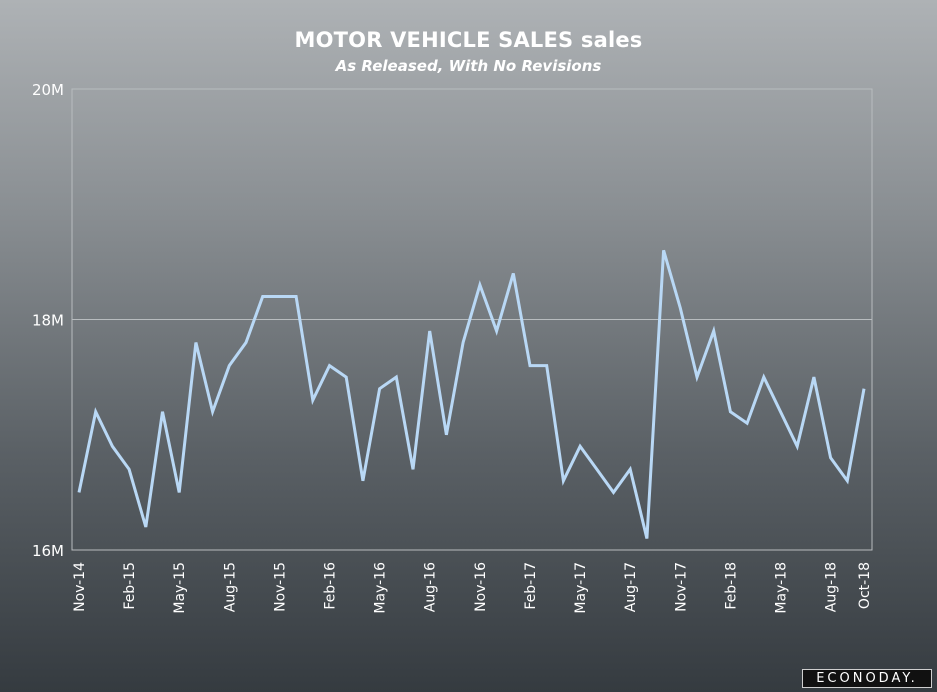 The width and height of the screenshot is (937, 692). I want to click on x-tick-label: Nov-17, so click(681, 587).